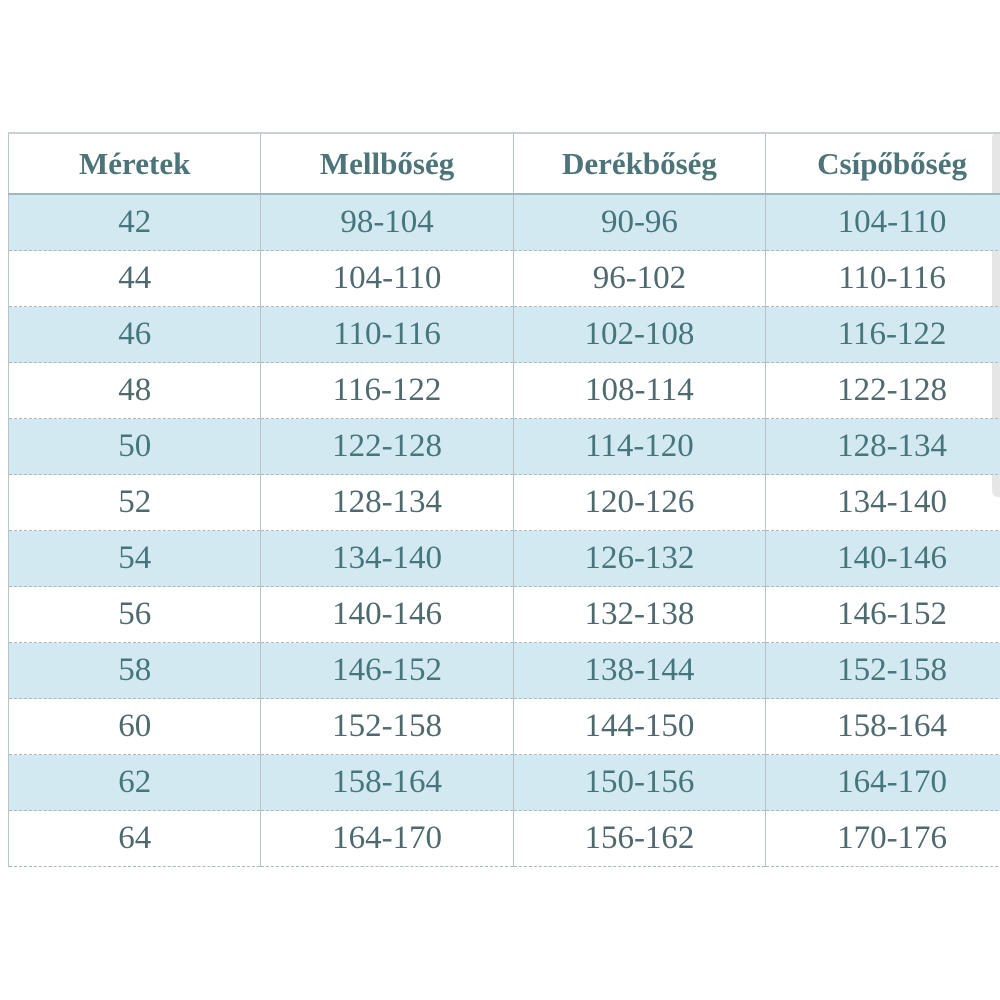 This screenshot has width=1000, height=1000. I want to click on table-cell: 56, so click(134, 614).